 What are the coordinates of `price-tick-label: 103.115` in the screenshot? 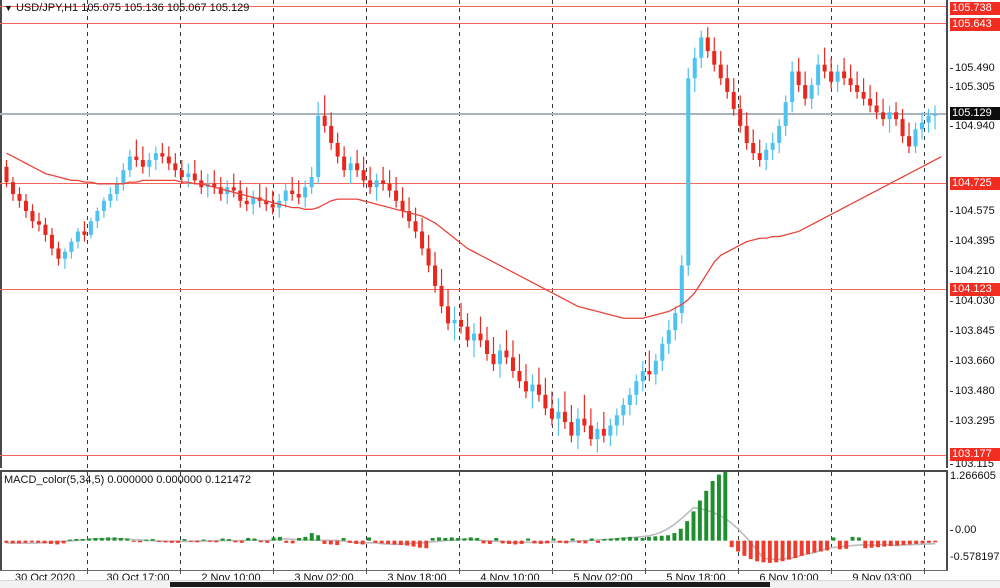 It's located at (974, 464).